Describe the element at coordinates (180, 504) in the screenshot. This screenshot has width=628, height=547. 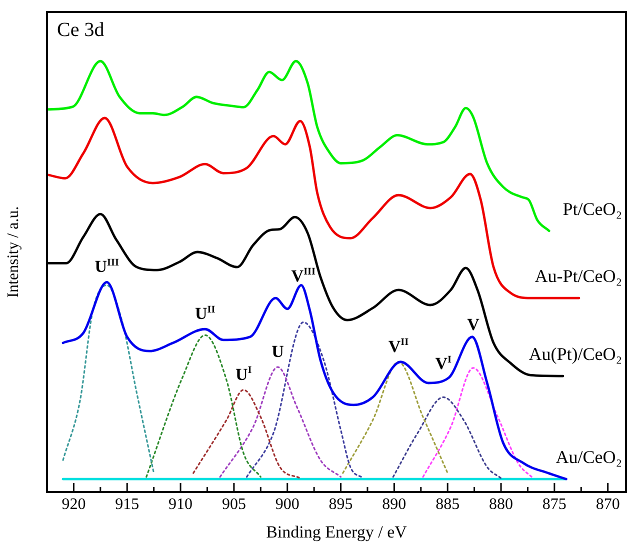
I see `x-tick-label: 910` at that location.